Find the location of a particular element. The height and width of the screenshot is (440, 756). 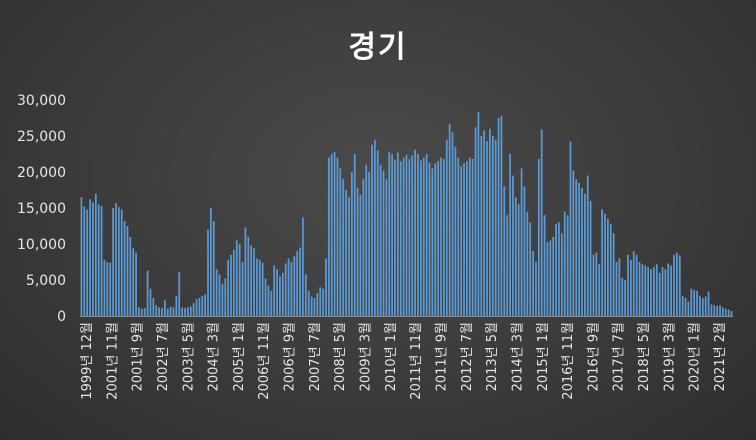

y-tick-label: 25,000 is located at coordinates (41, 137).